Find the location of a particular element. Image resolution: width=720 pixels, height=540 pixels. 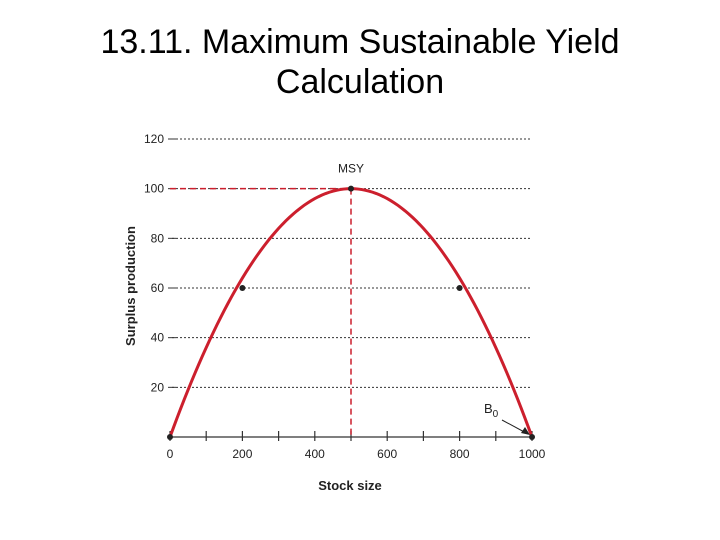

x-axis-title: Stock size is located at coordinates (350, 485).